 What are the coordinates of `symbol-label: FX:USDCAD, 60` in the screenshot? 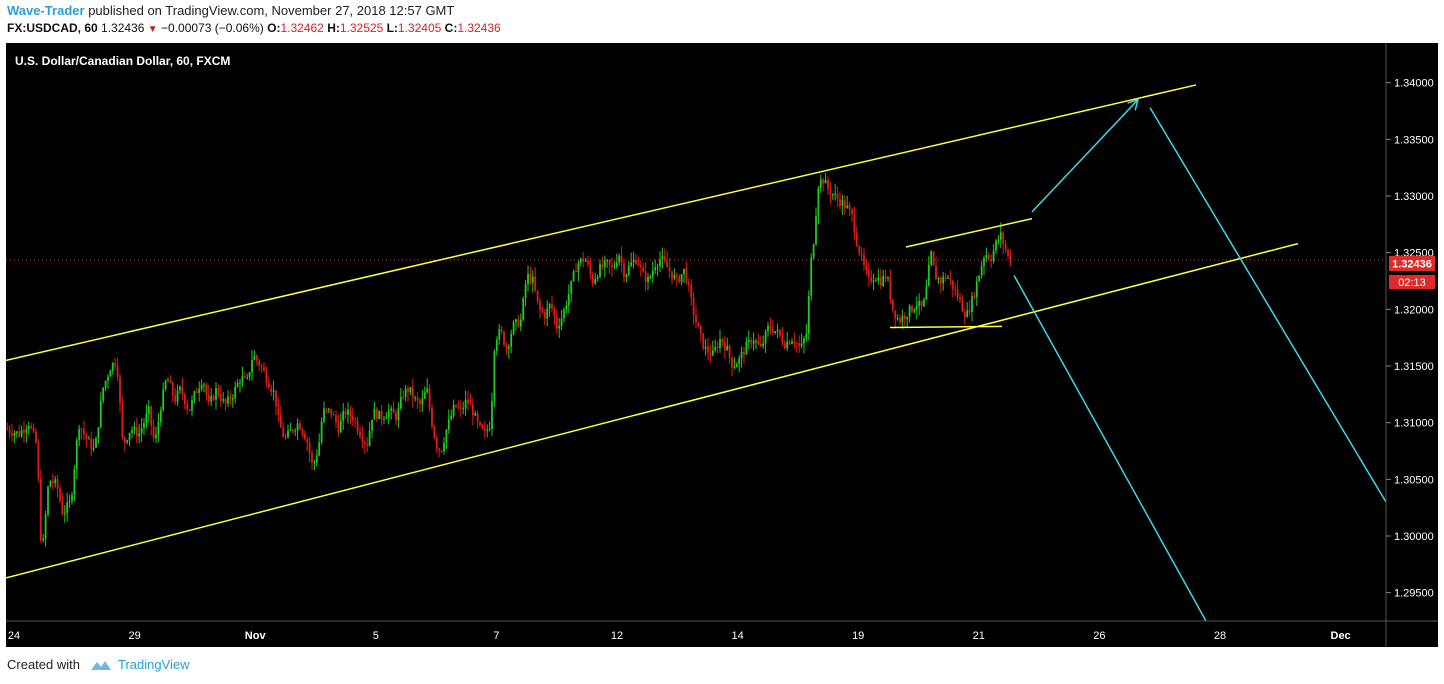 It's located at (52, 28).